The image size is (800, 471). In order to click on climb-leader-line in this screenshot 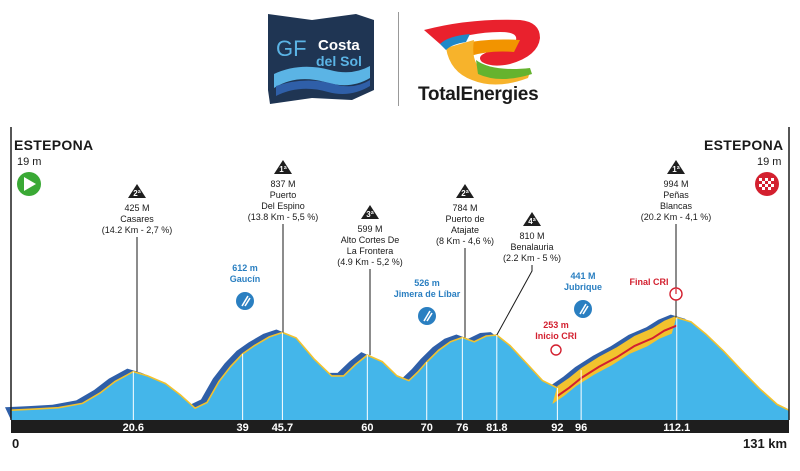, I will do `click(514, 300)`.